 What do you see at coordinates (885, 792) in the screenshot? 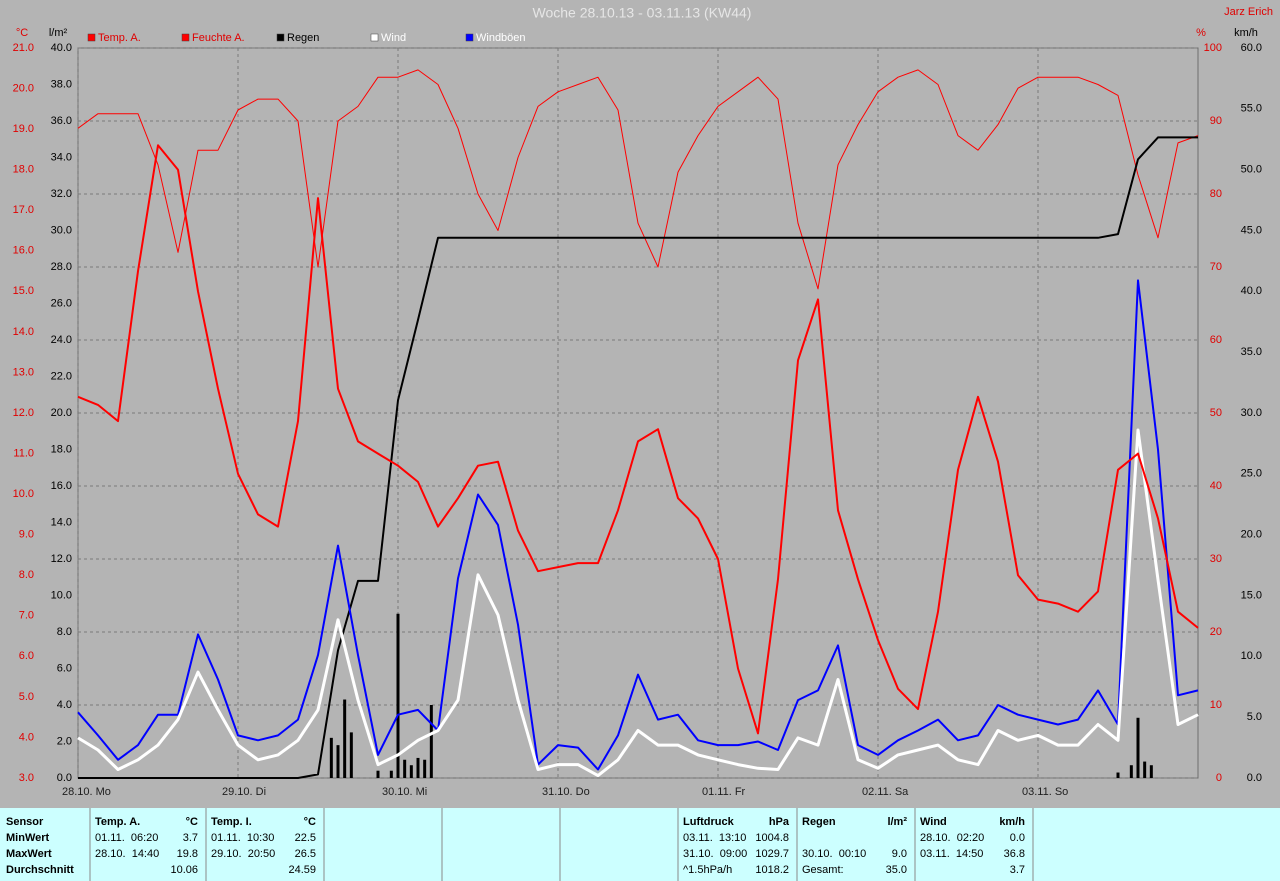
I see `x-tick-label: 02.11. Sa` at bounding box center [885, 792].